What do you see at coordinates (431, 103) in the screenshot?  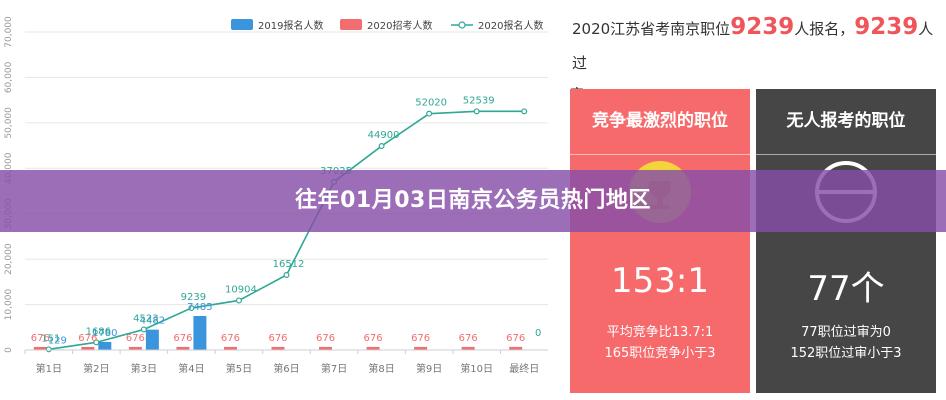 I see `label-2020-registration: 52020` at bounding box center [431, 103].